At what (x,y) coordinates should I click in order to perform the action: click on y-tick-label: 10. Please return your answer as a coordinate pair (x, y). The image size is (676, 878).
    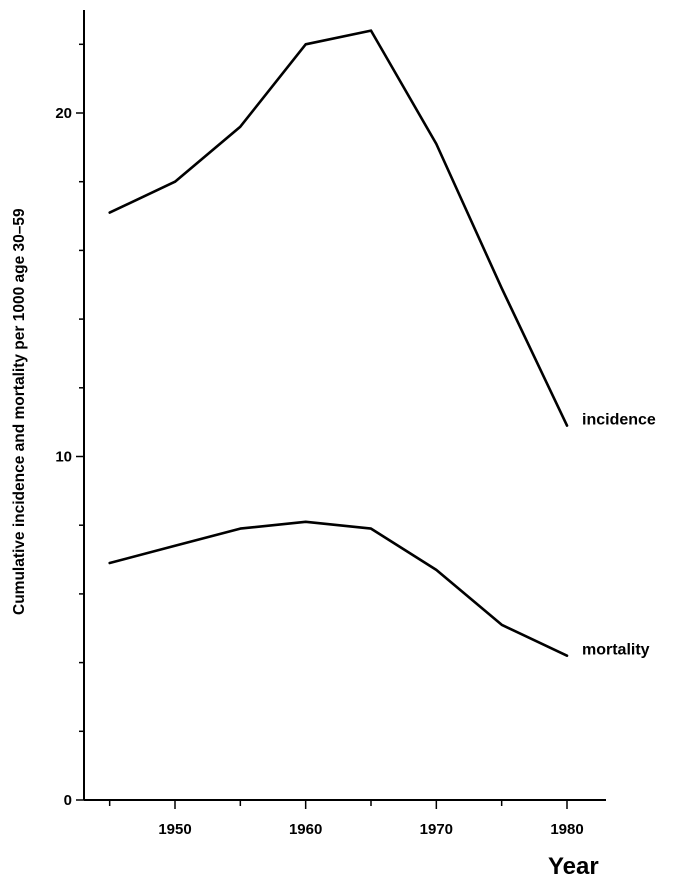
    Looking at the image, I should click on (63, 457).